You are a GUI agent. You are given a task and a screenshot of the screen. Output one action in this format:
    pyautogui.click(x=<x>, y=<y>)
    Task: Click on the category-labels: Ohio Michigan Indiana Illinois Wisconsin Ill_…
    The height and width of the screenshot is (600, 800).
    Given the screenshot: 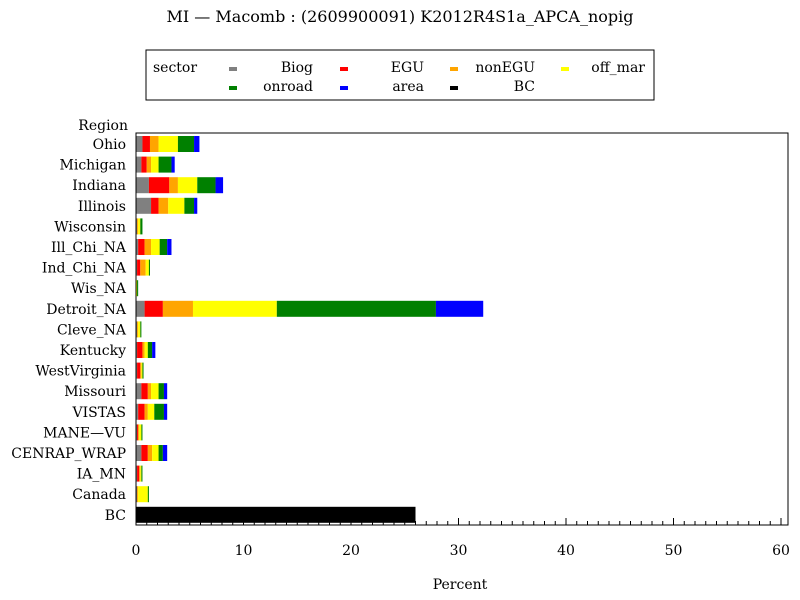 What is the action you would take?
    pyautogui.click(x=69, y=330)
    